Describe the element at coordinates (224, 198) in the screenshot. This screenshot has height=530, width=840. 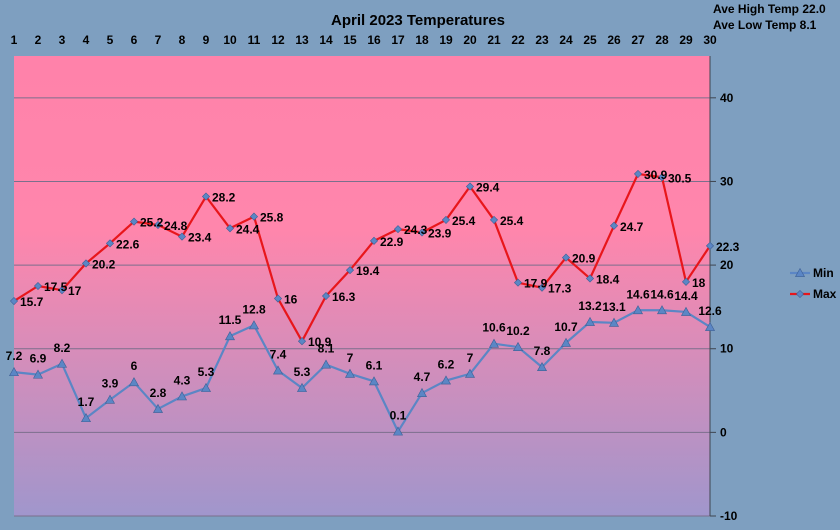
I see `max-data-label: 28.2` at that location.